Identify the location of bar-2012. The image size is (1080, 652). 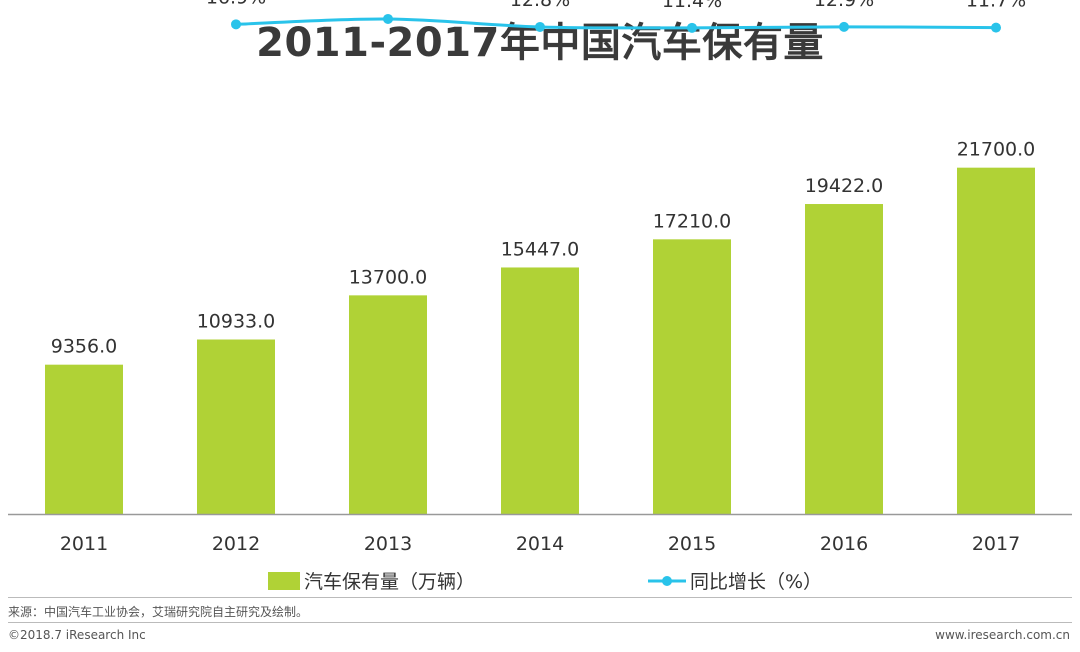
(236, 426).